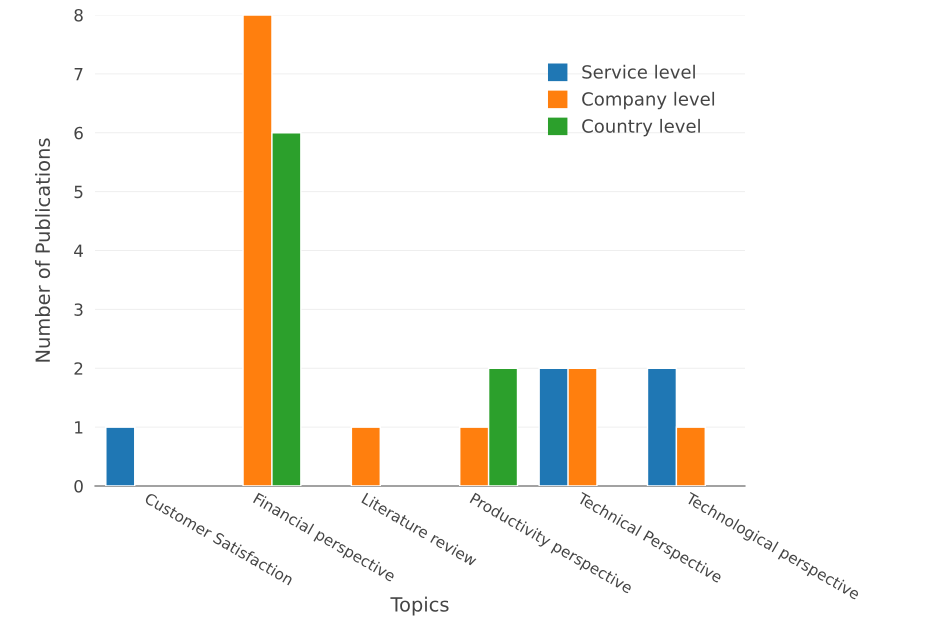 This screenshot has width=933, height=622. What do you see at coordinates (419, 606) in the screenshot?
I see `x-axis-title: Topics` at bounding box center [419, 606].